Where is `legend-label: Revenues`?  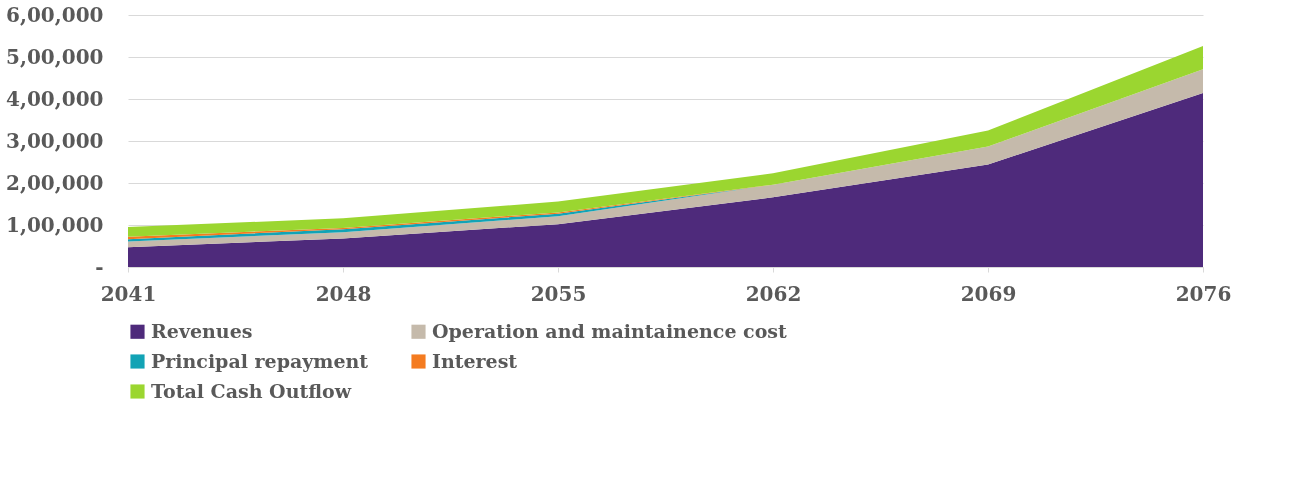 legend-label: Revenues is located at coordinates (202, 330).